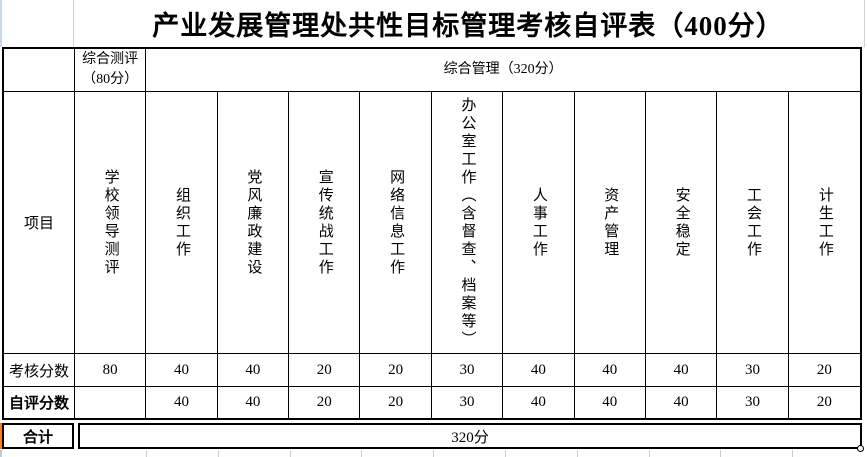 Image resolution: width=867 pixels, height=457 pixels. I want to click on corner-empty-cell, so click(39, 70).